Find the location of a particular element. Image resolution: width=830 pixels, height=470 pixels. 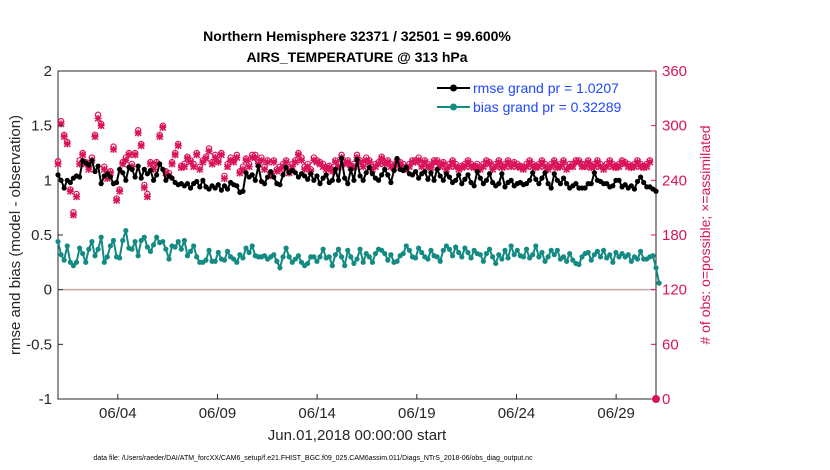

chart-subtitle: AIRS_TEMPERATURE @ 313 hPa is located at coordinates (356, 57).